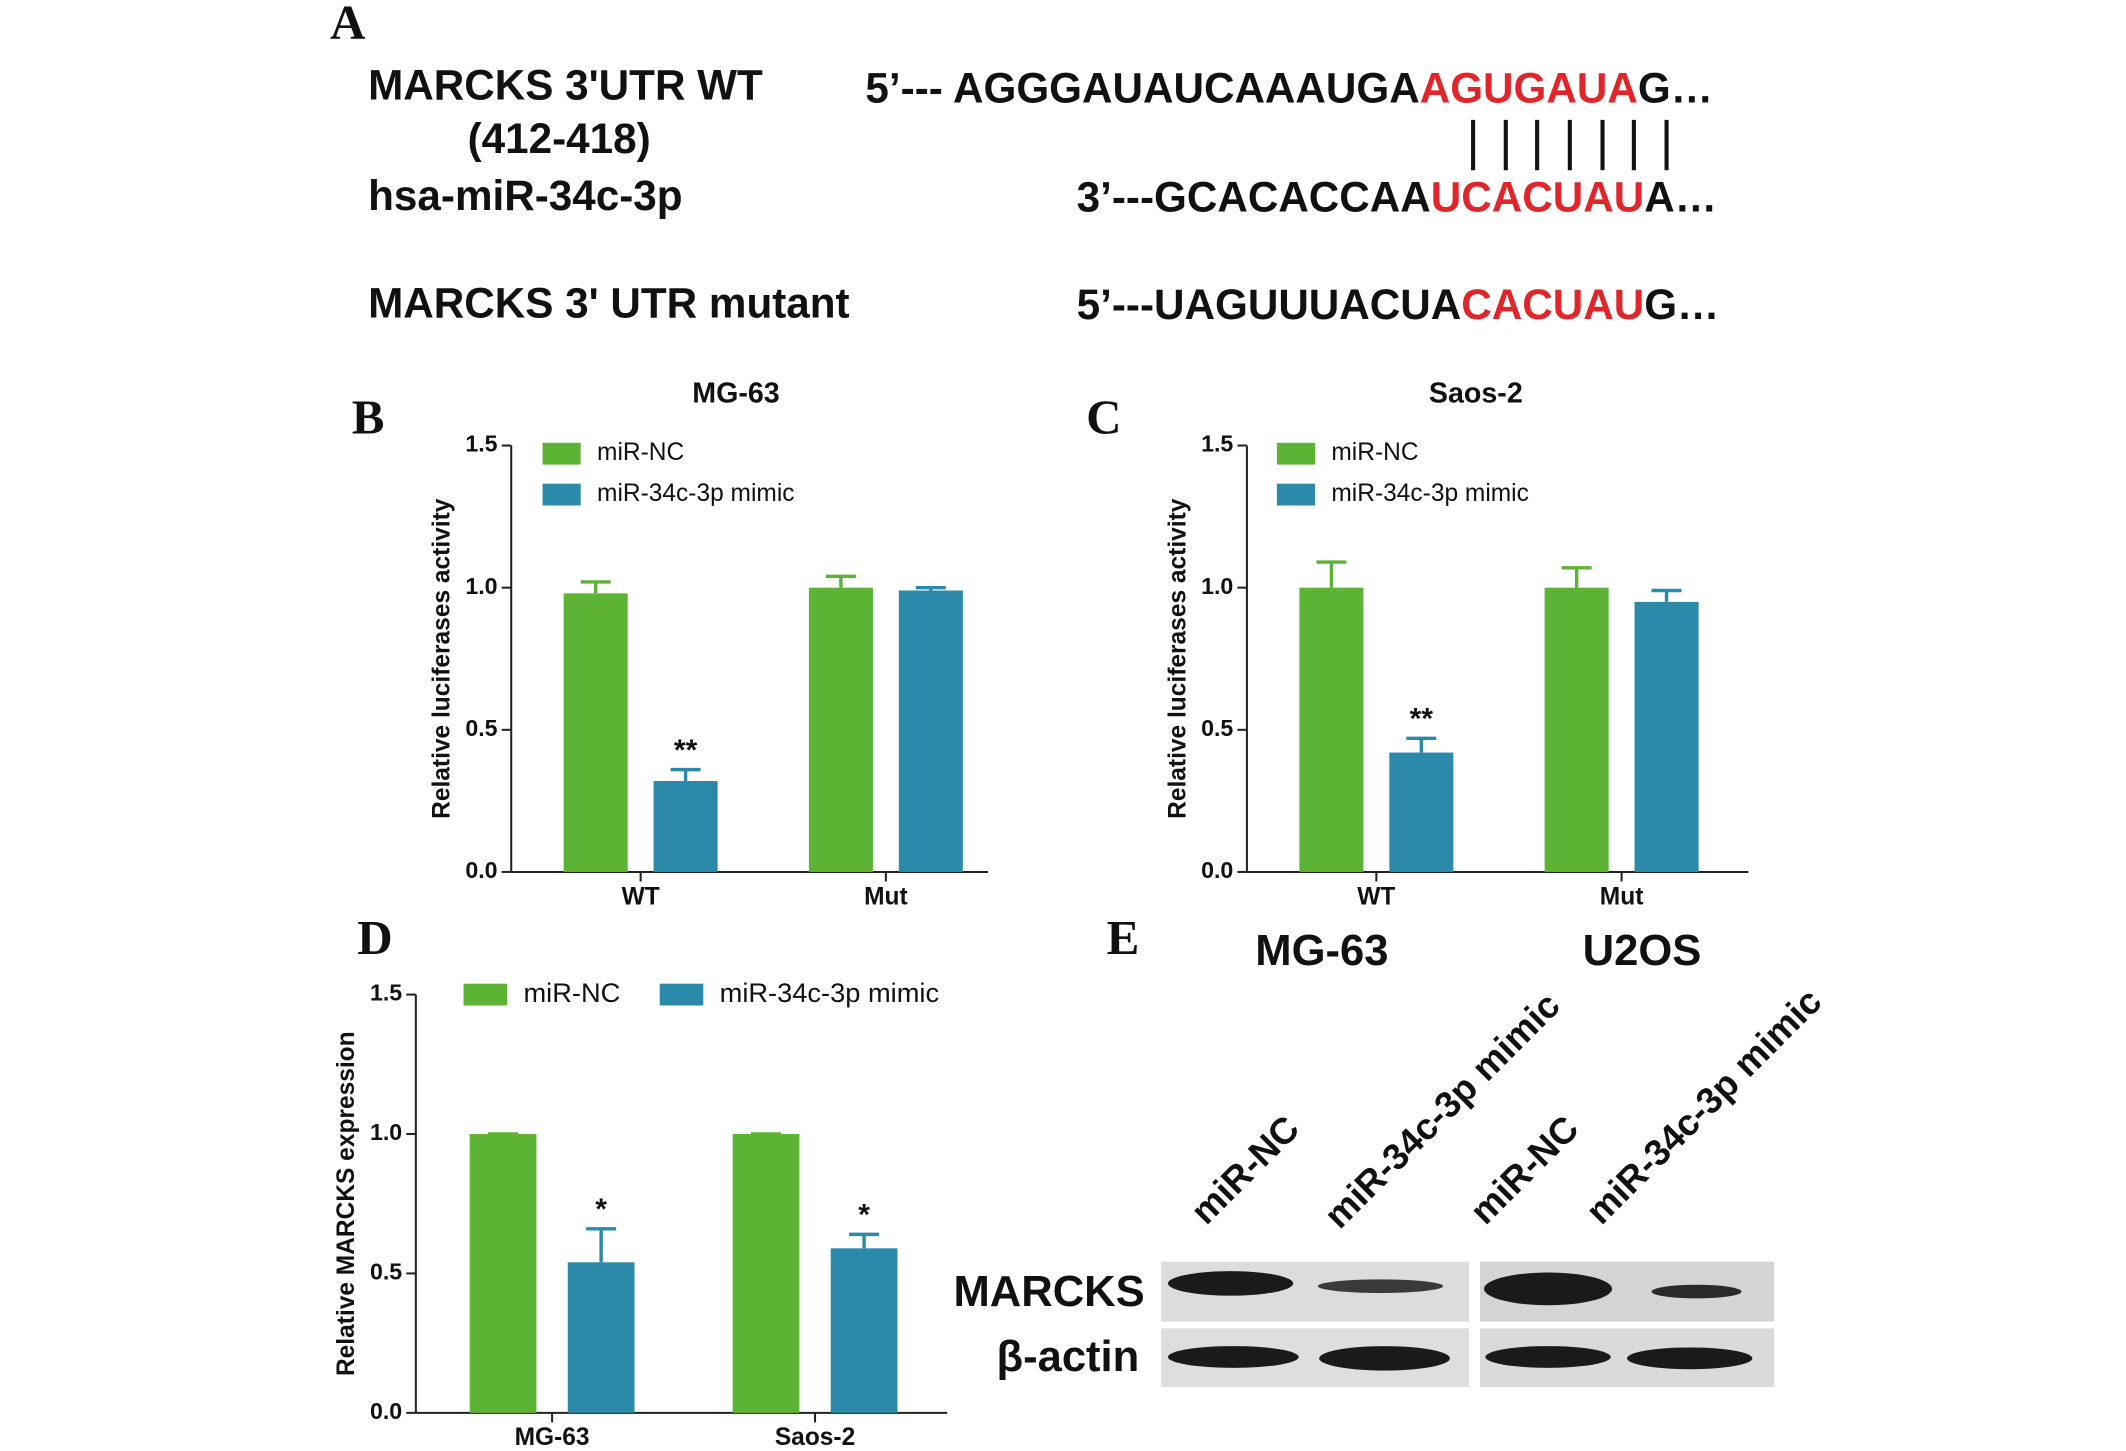 Image resolution: width=2126 pixels, height=1451 pixels. I want to click on wt-name: MARCKS 3'UTR WT, so click(565, 85).